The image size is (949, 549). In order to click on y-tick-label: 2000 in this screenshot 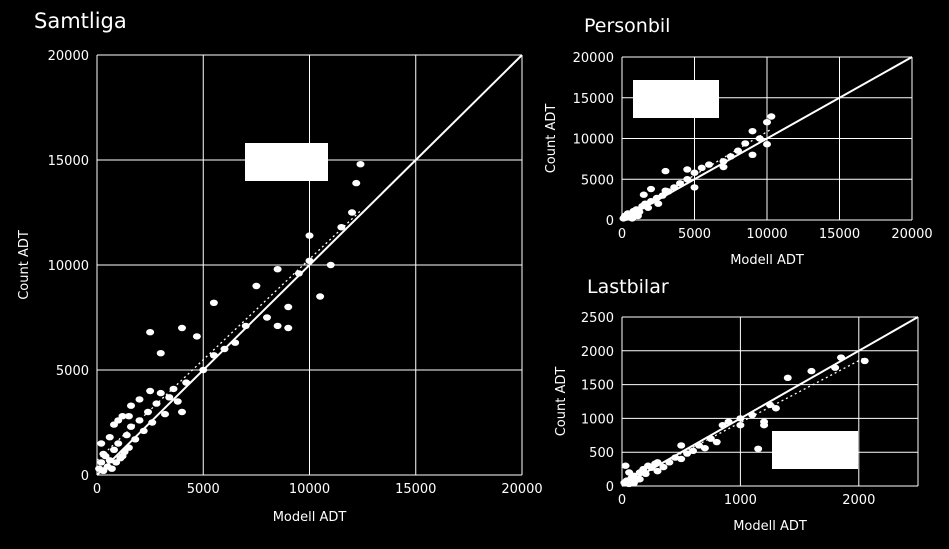, I will do `click(597, 352)`.